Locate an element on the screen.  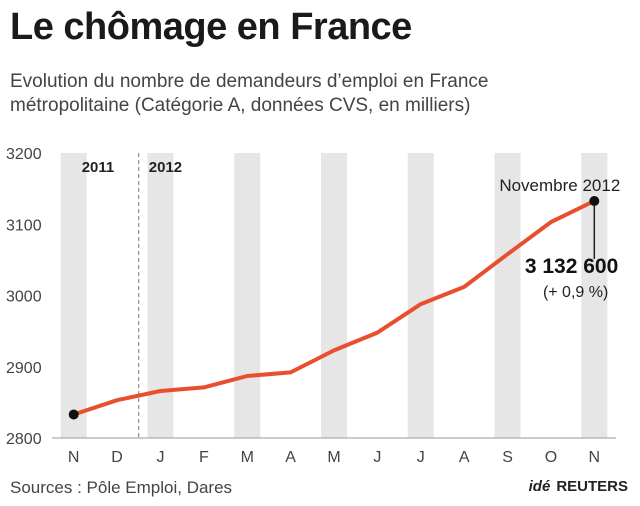
annotation-value: 3 132 600 is located at coordinates (571, 266).